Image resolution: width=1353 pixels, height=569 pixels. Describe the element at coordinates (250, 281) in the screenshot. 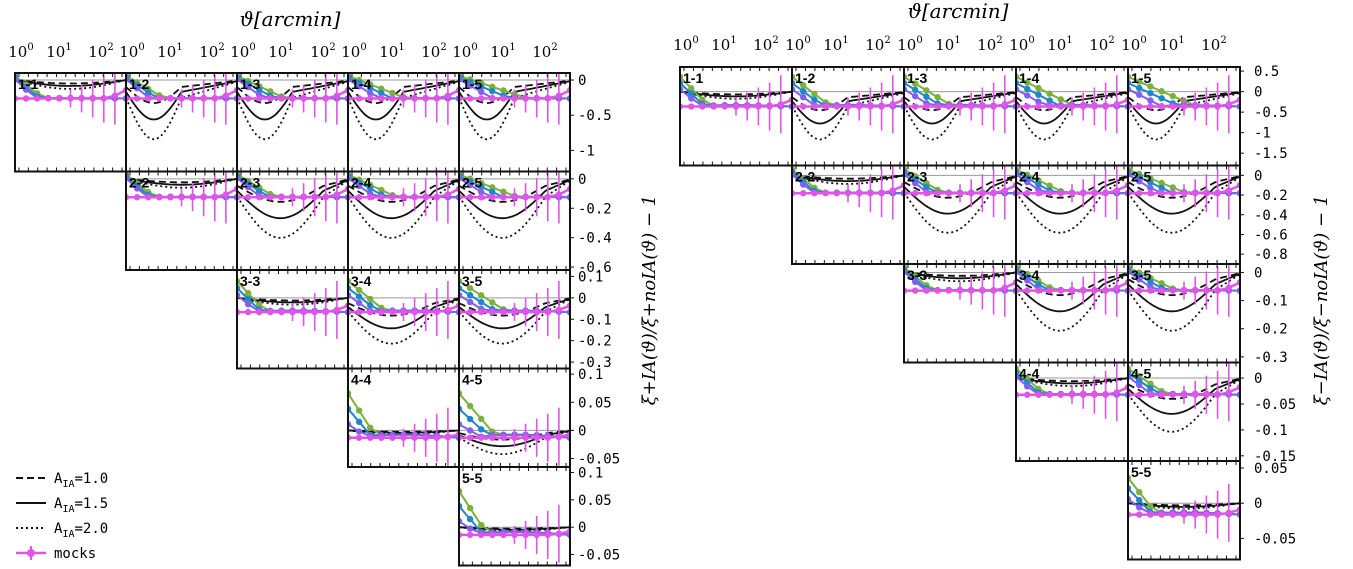

I see `bin-label: 3-3` at that location.